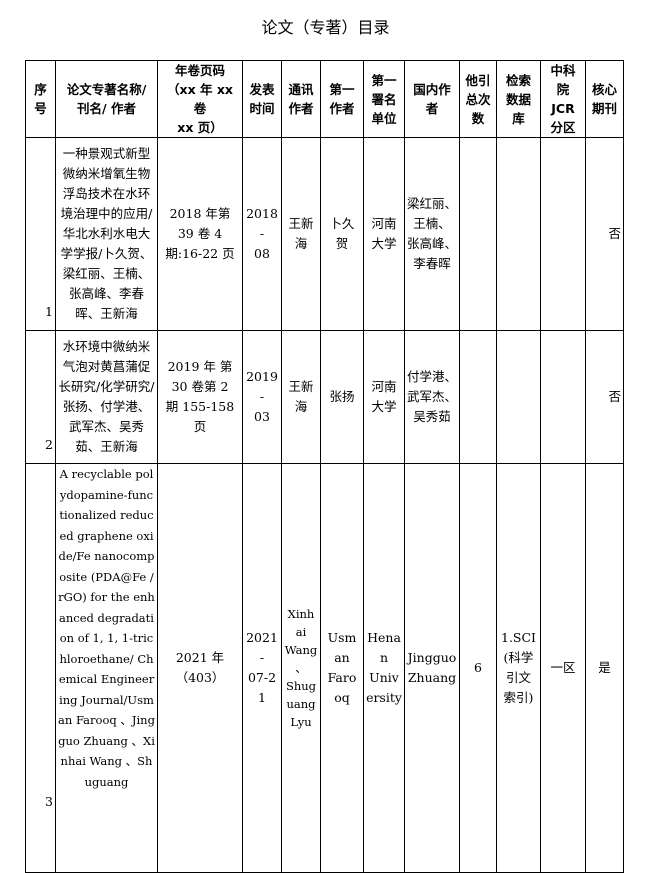 The height and width of the screenshot is (873, 651). I want to click on domestic-authors: 梁红丽、 王楠、 张高峰、 李春晖, so click(432, 234).